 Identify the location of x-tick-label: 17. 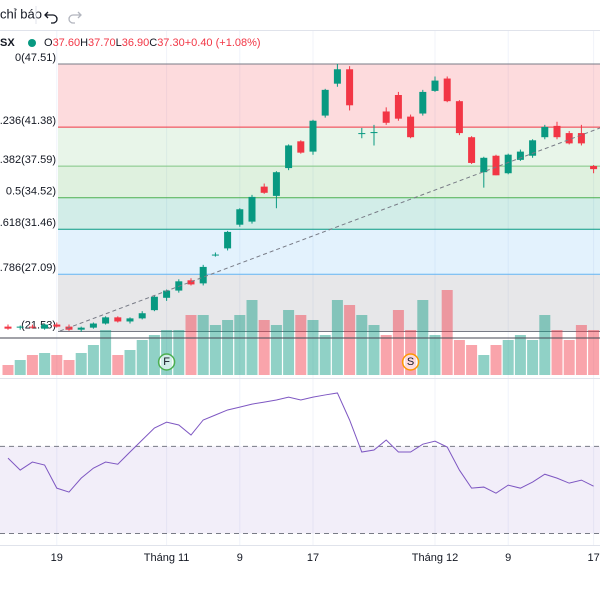
(313, 558).